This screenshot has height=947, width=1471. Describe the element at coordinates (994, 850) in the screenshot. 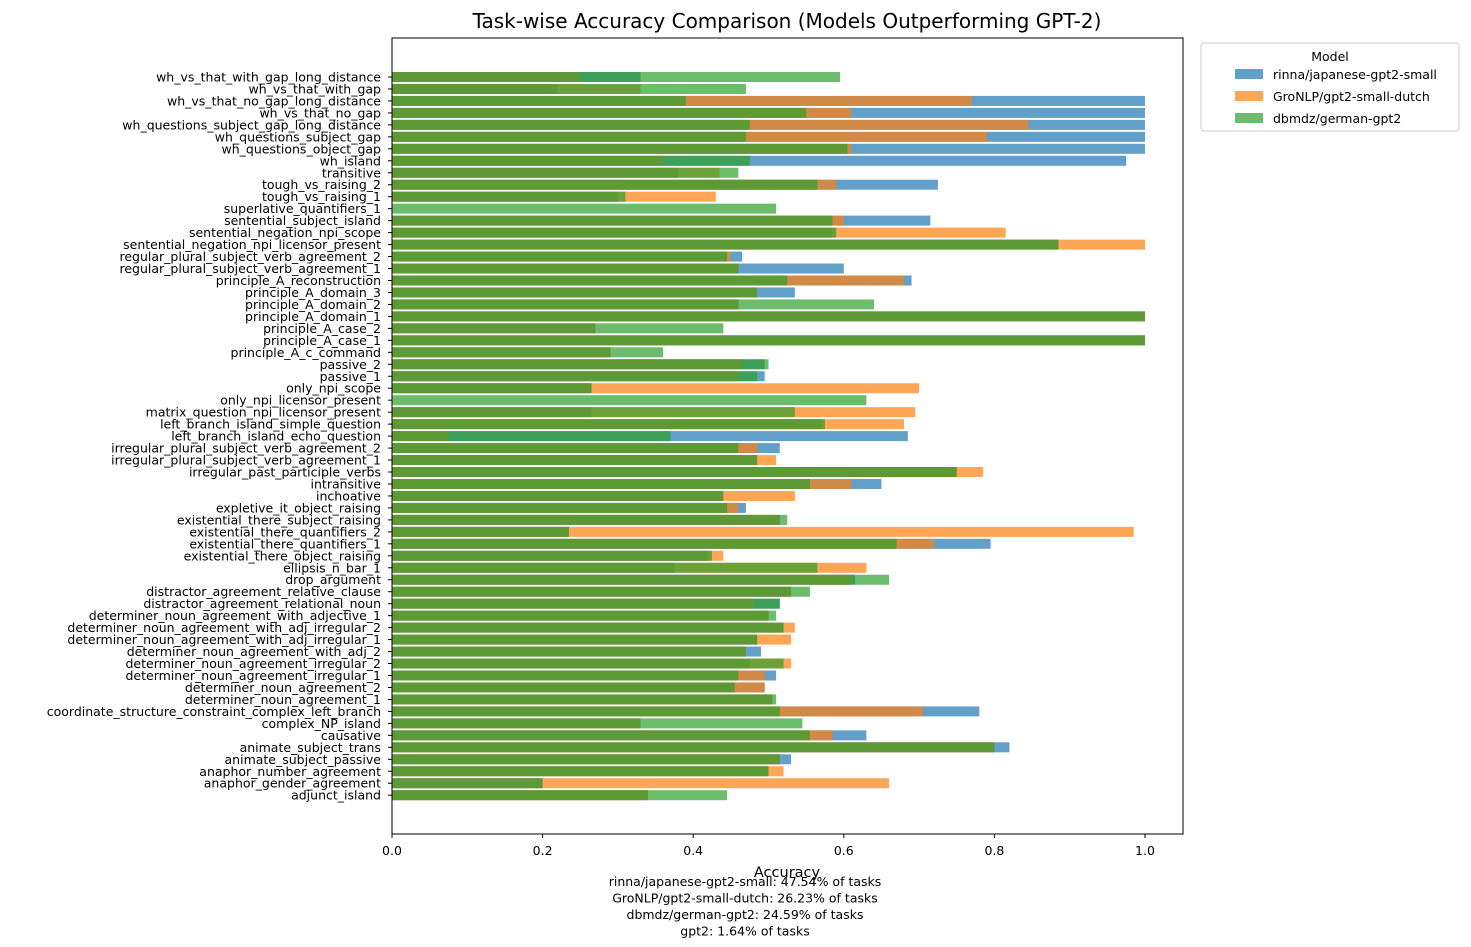

I see `x-tick-label: 0.8` at that location.